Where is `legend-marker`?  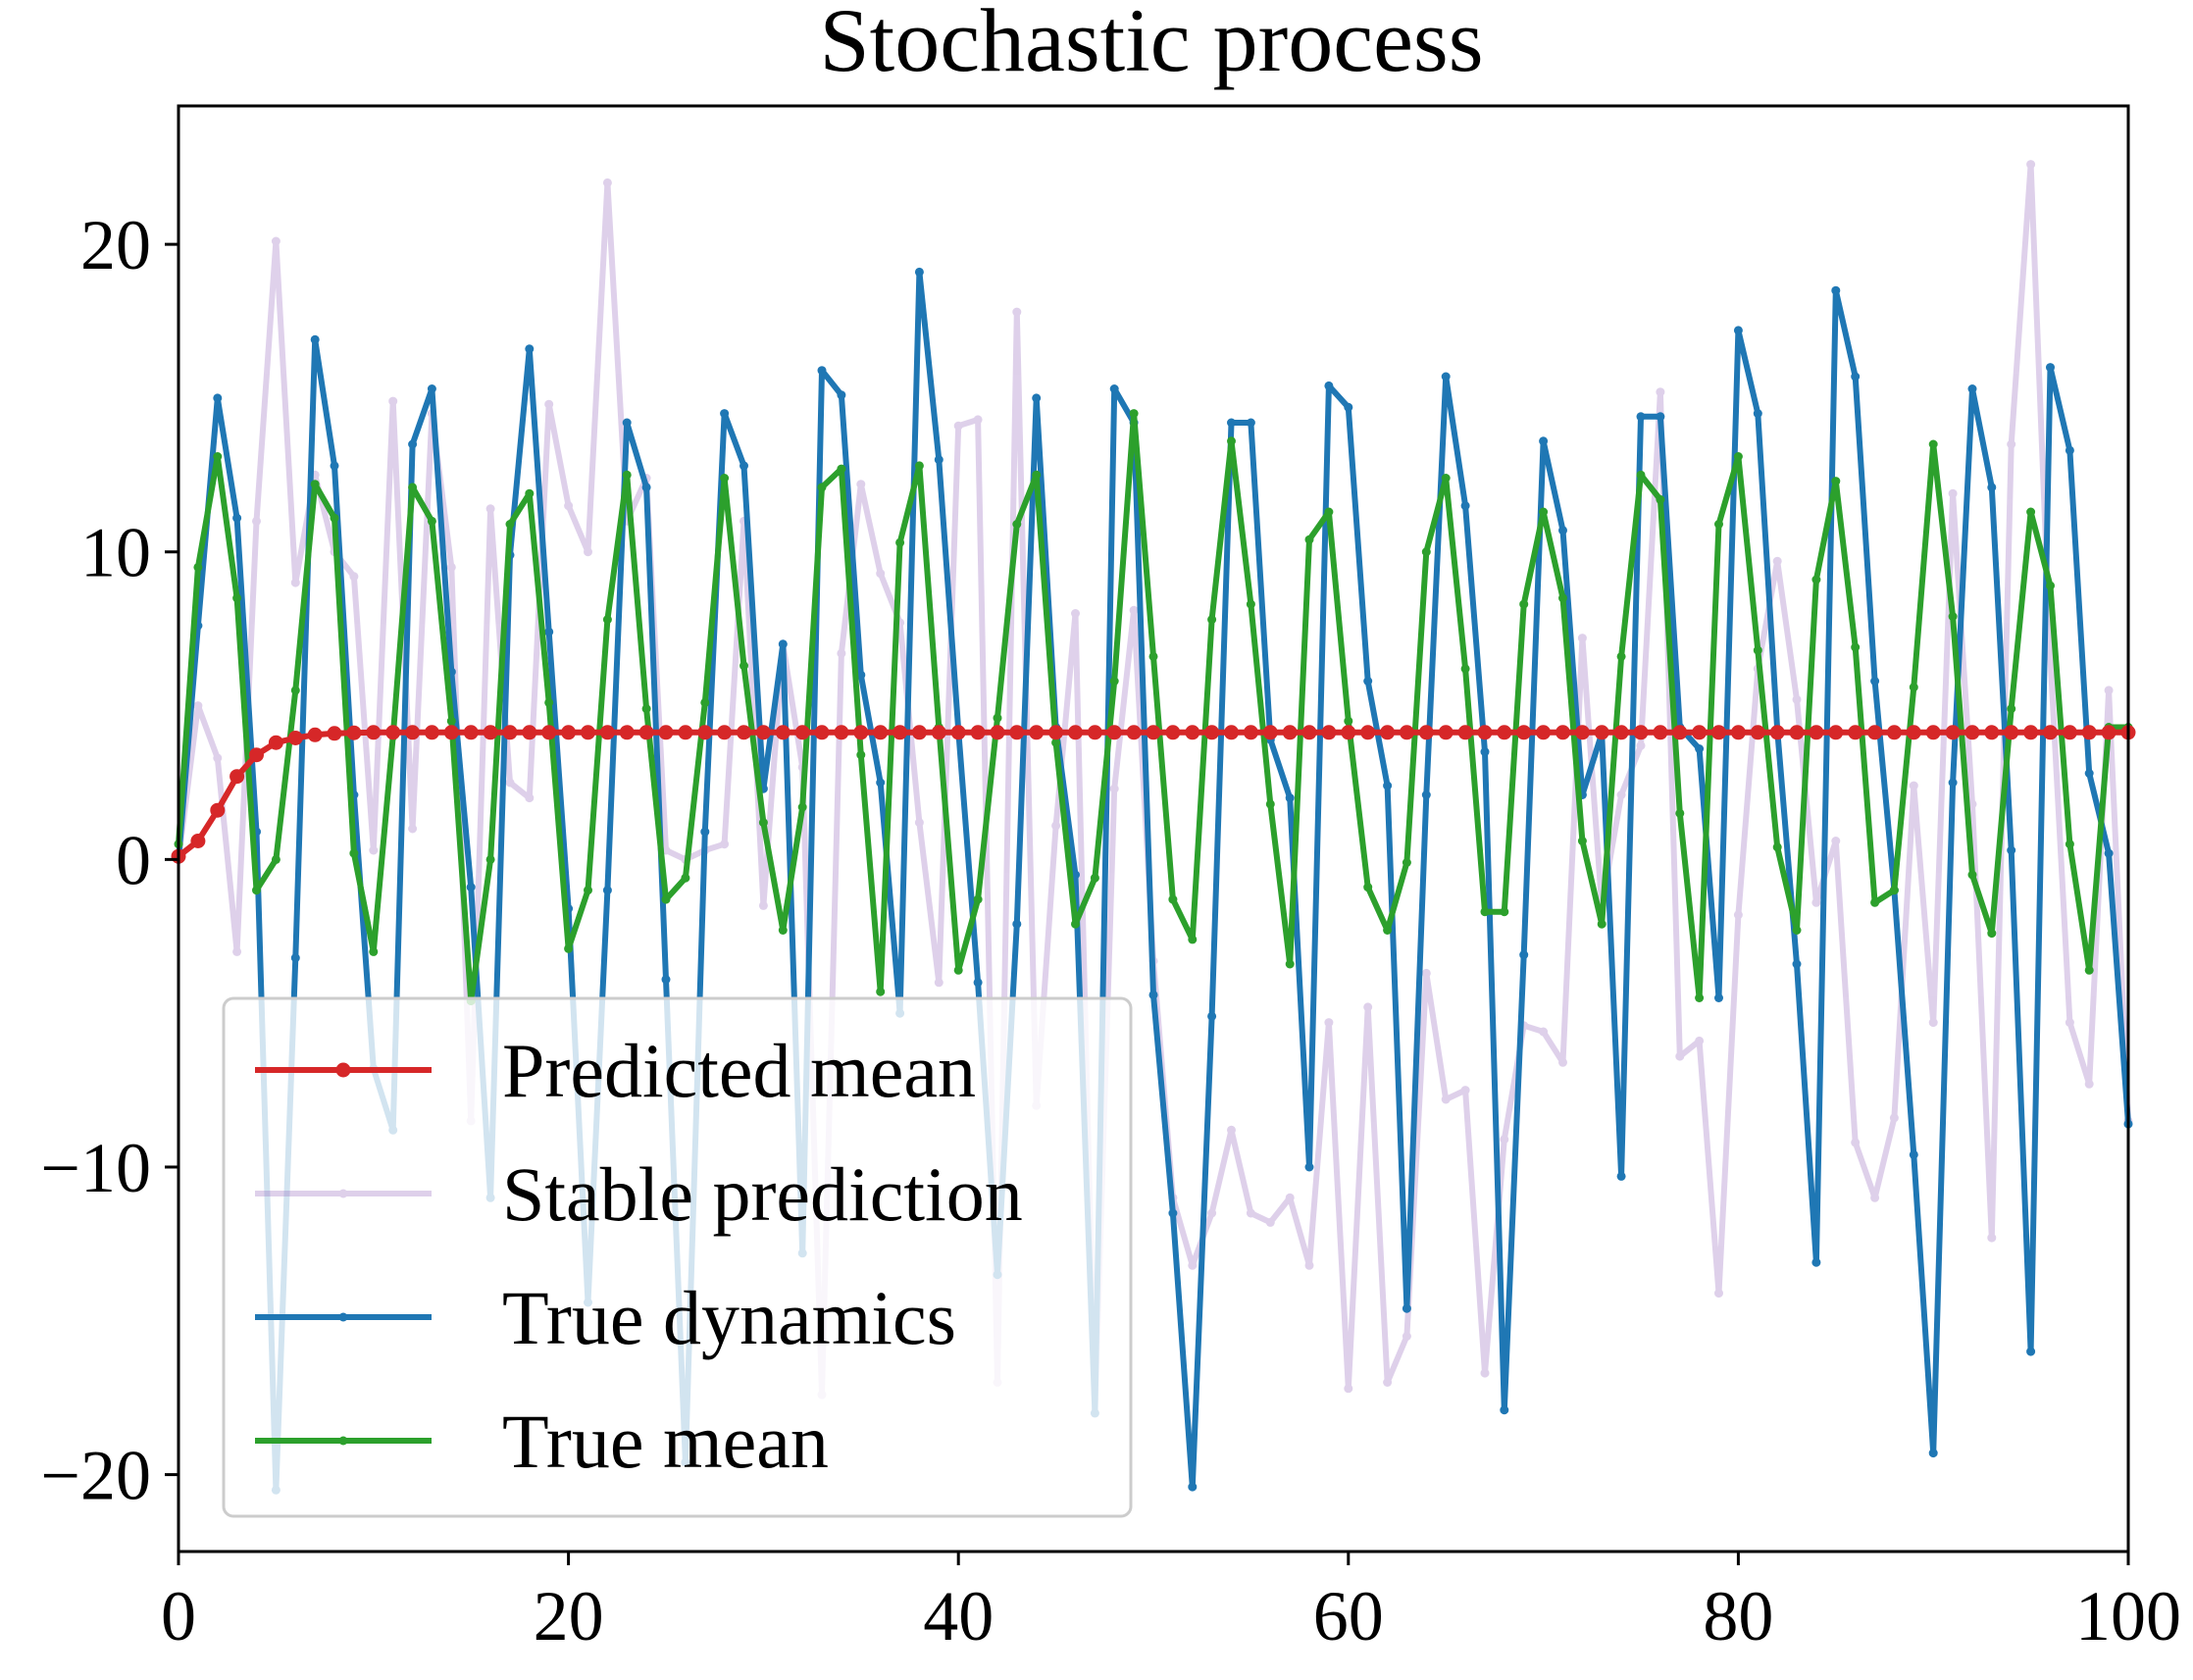
legend-marker is located at coordinates (343, 1441).